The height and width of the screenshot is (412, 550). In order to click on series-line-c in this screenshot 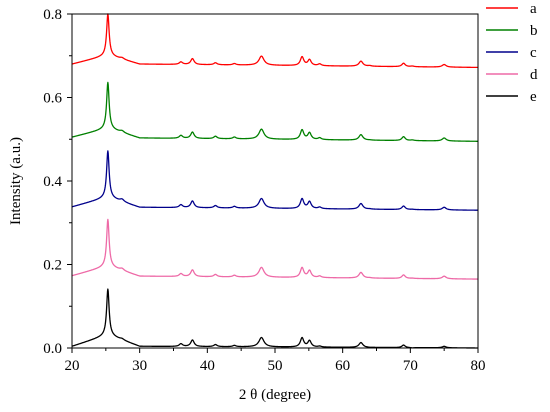, I will do `click(275, 180)`.